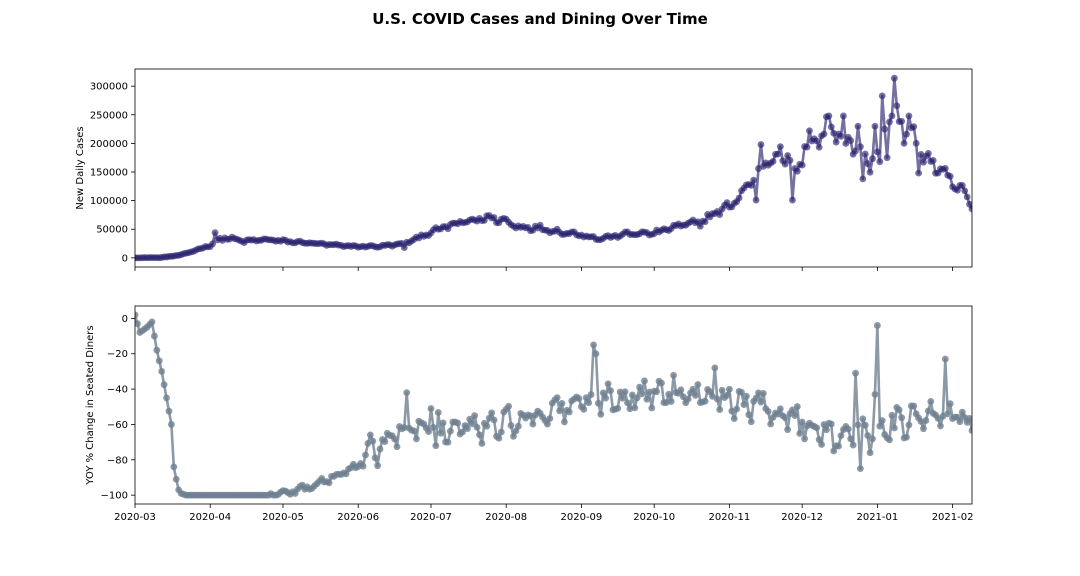 This screenshot has width=1080, height=576. Describe the element at coordinates (654, 517) in the screenshot. I see `diners-xtick-label: 2020-10` at that location.